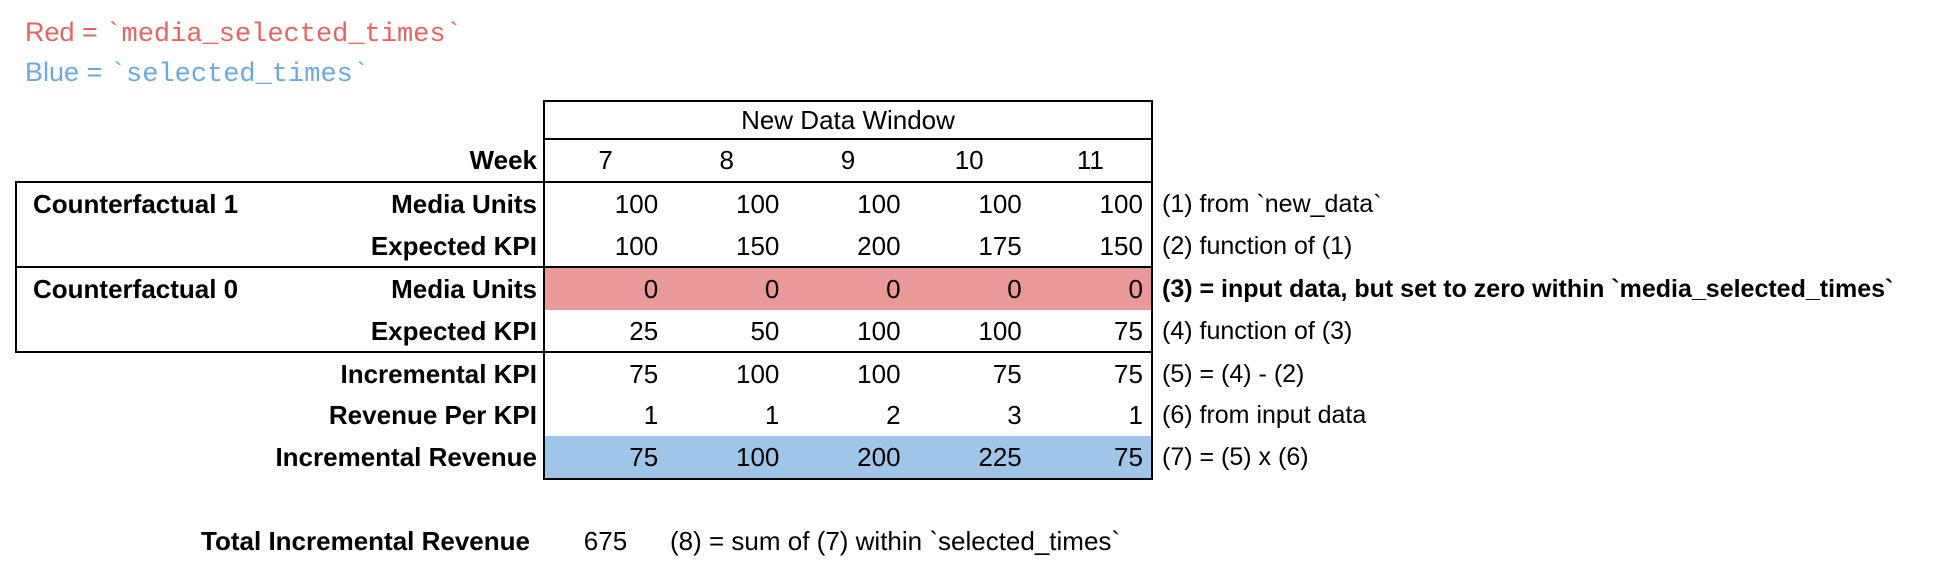  Describe the element at coordinates (432, 415) in the screenshot. I see `row-label-revenue-per-kpi: Revenue Per KPI` at that location.